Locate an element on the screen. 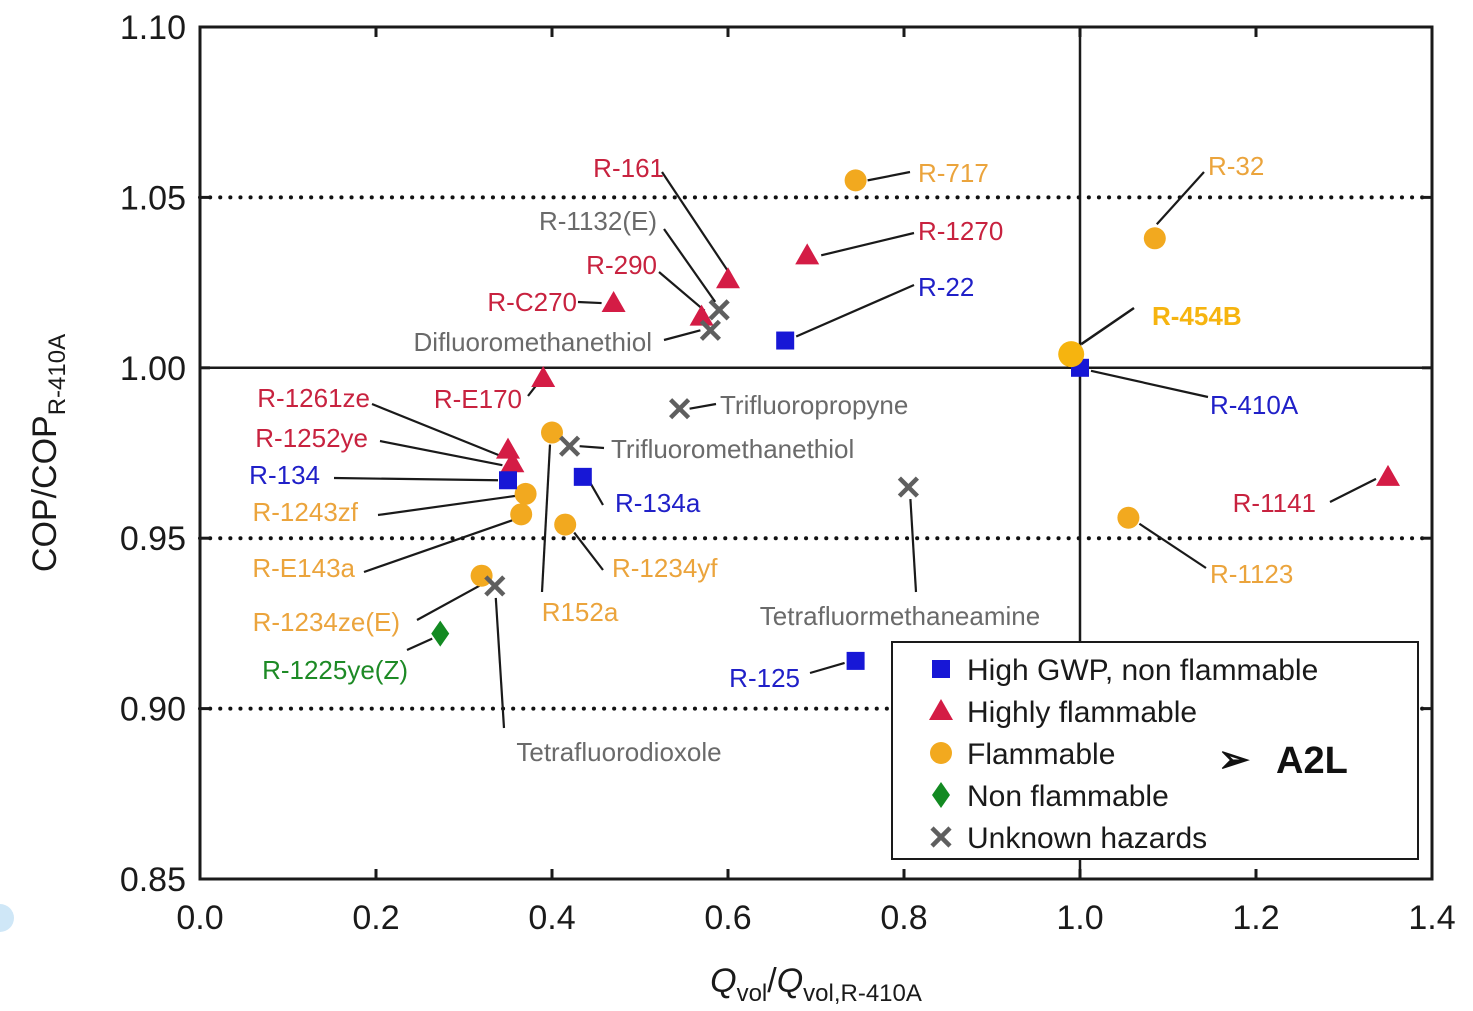 The image size is (1473, 1011). point-difluoromethanethiol-marker is located at coordinates (710, 330).